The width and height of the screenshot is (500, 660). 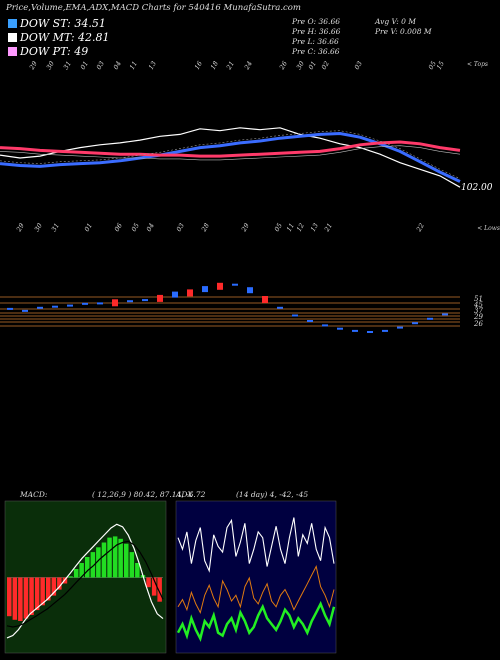 I want to click on top-date-label: 31, so click(x=67, y=65).